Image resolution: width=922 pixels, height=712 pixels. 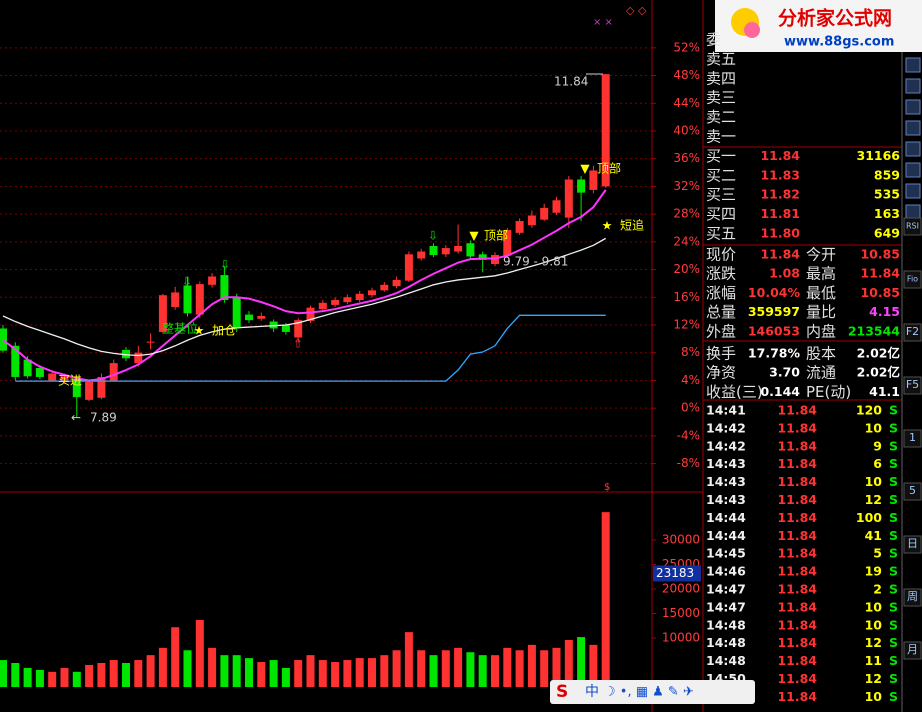 I want to click on tool-label: RSI, so click(x=912, y=226).